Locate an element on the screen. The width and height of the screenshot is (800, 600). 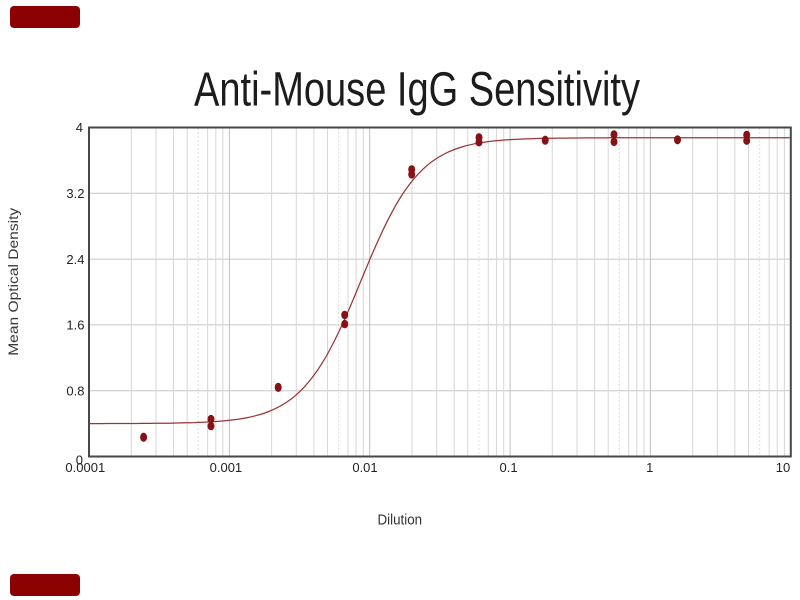
svg-text: 0.001 is located at coordinates (226, 467).